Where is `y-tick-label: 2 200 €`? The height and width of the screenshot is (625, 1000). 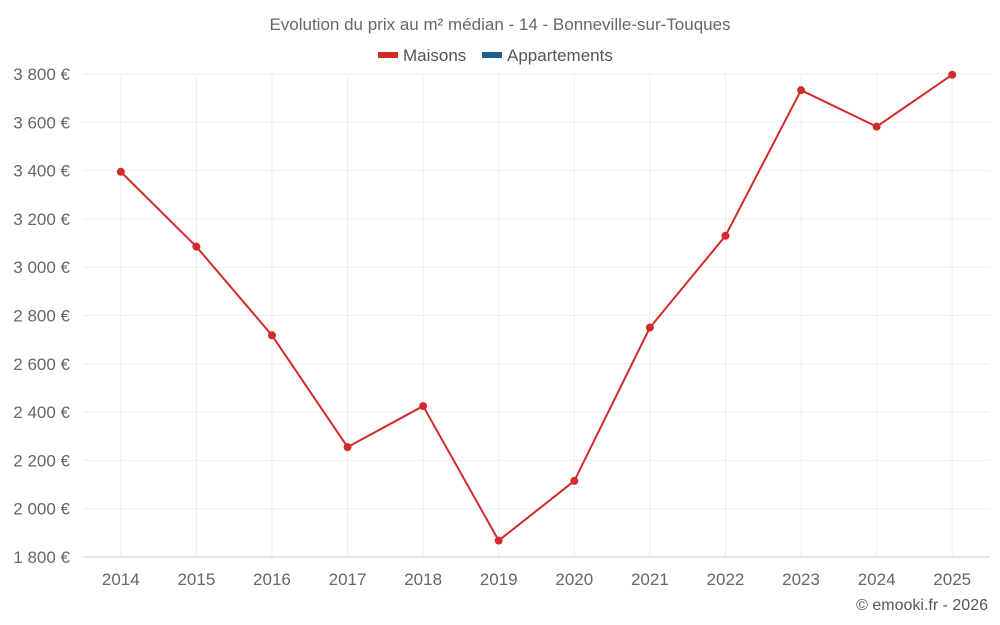 y-tick-label: 2 200 € is located at coordinates (41, 460).